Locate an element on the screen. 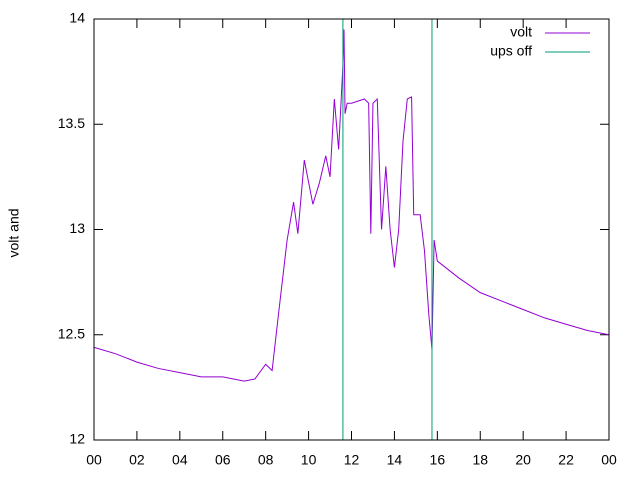  x-tick-label: 20 is located at coordinates (523, 460).